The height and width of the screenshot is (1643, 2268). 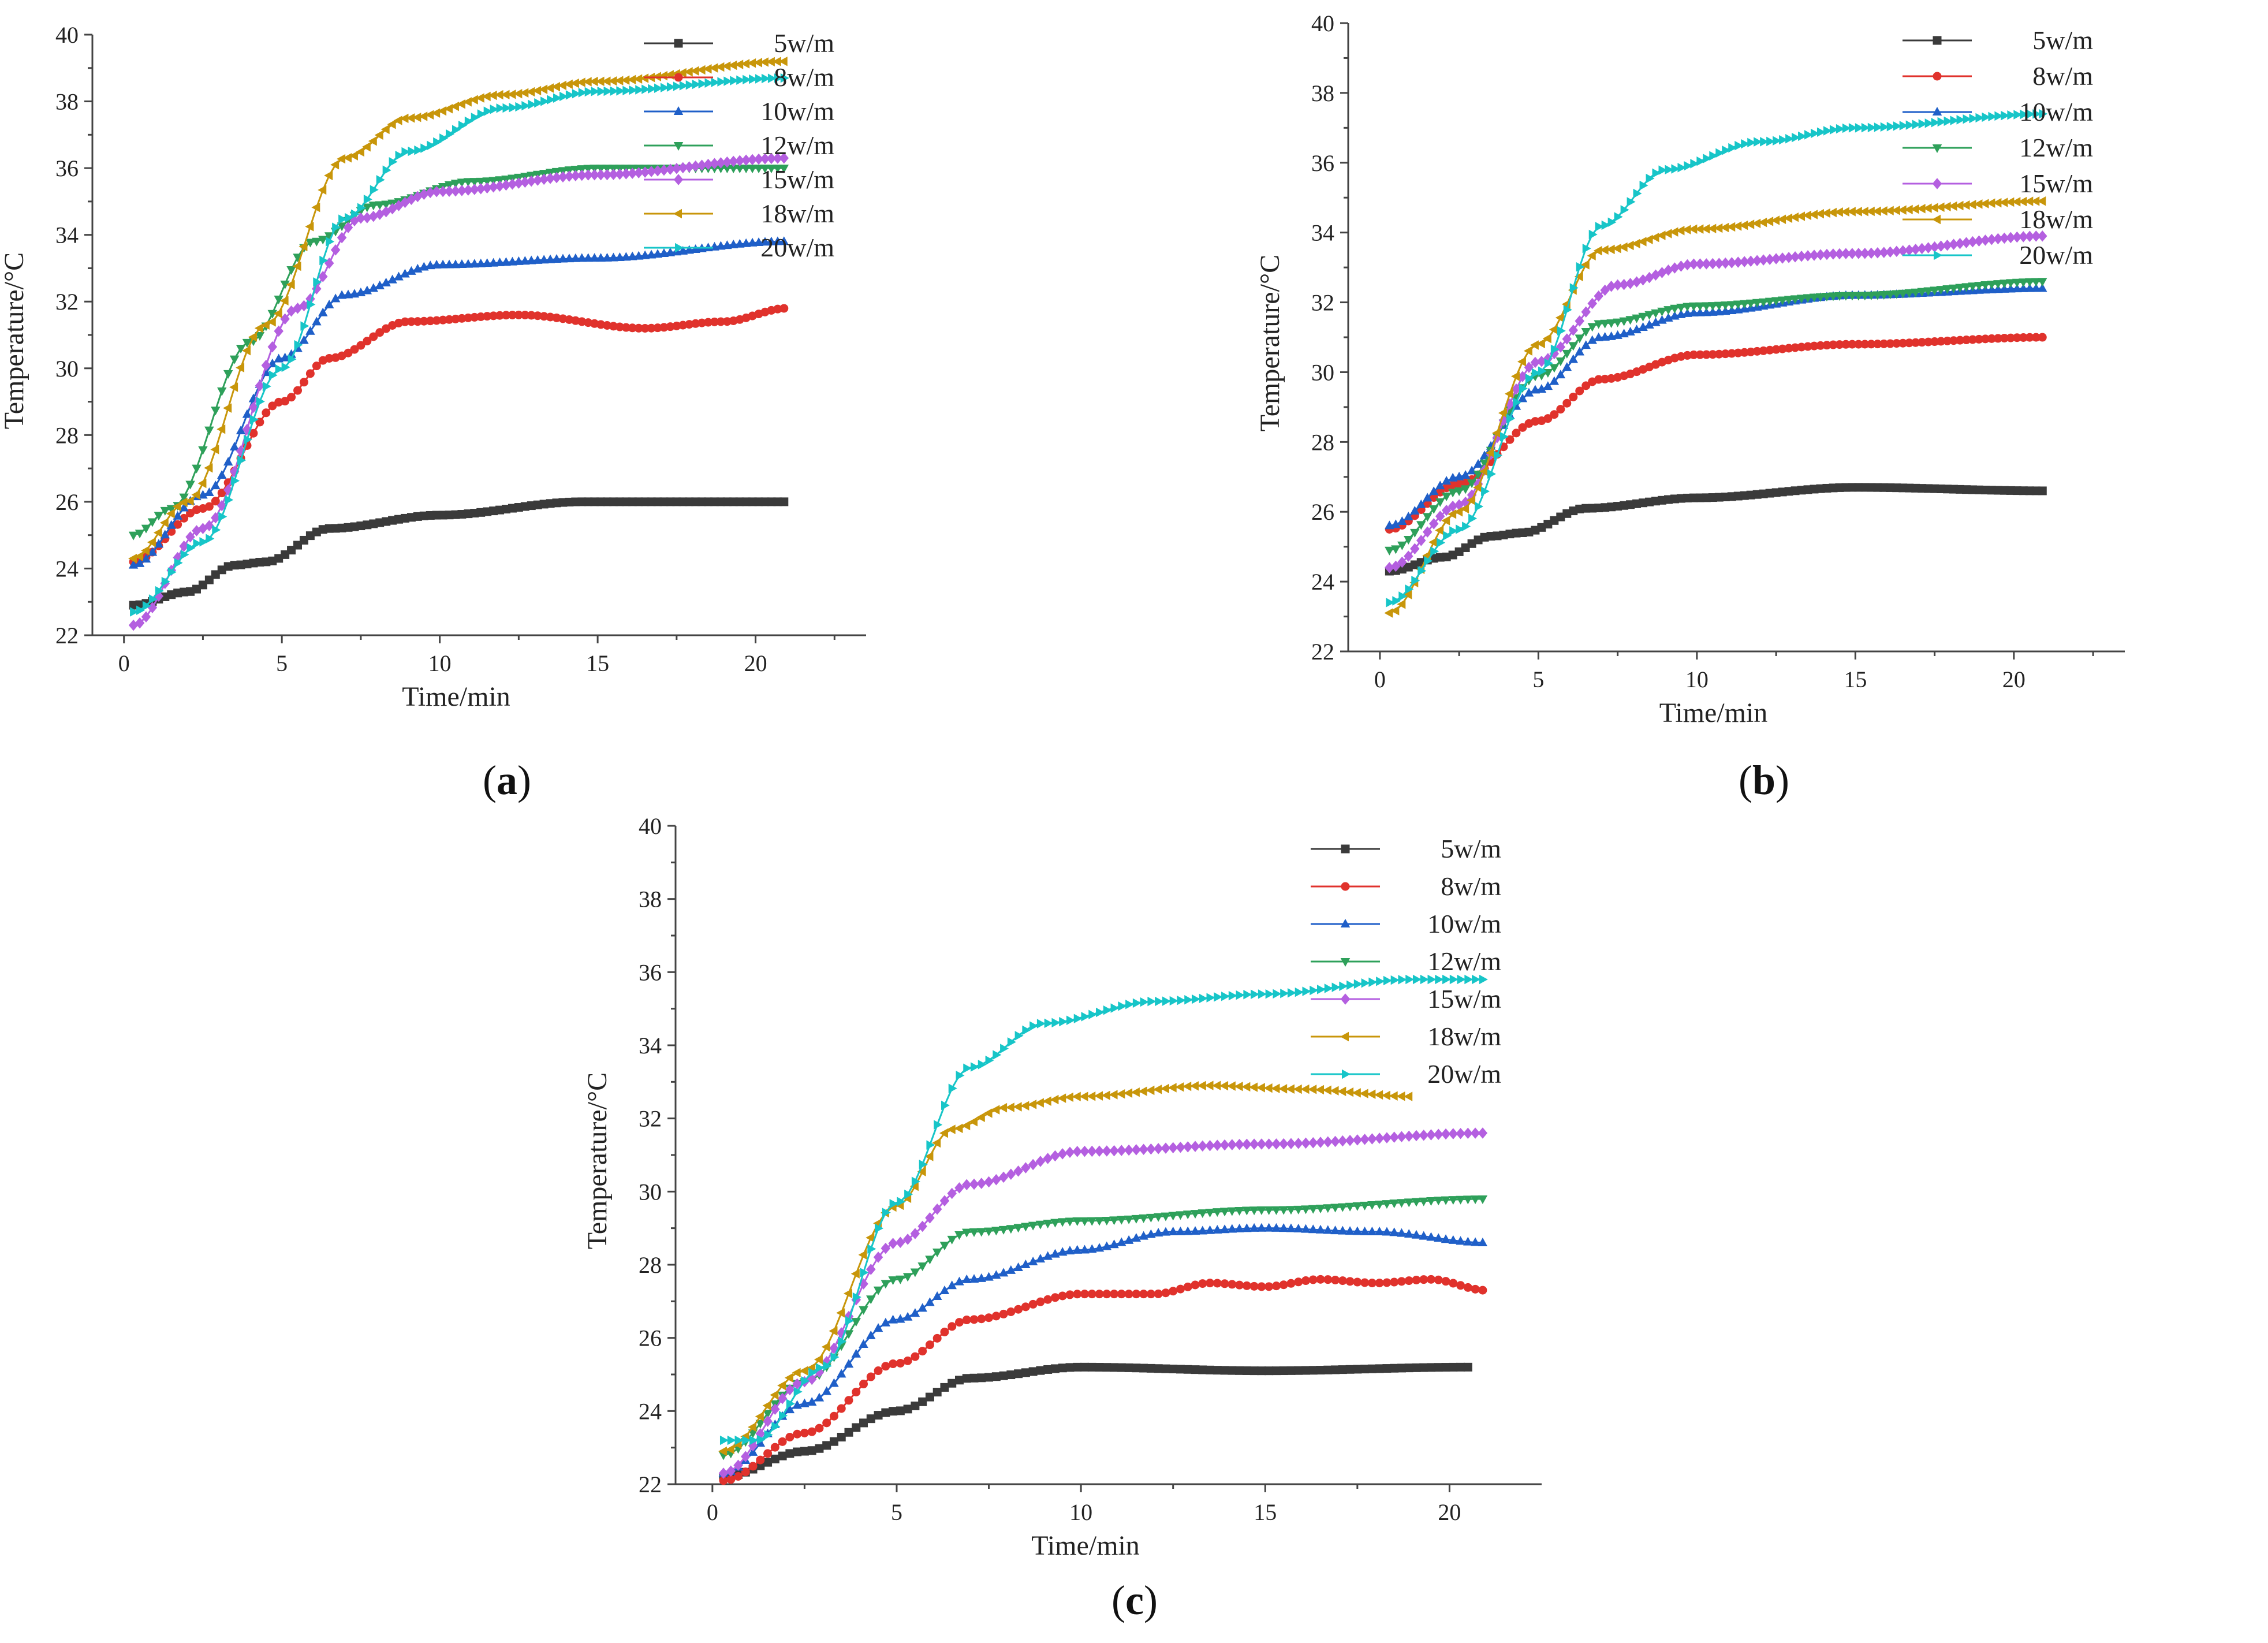 I want to click on y-tick-label: 28, so click(x=650, y=1265).